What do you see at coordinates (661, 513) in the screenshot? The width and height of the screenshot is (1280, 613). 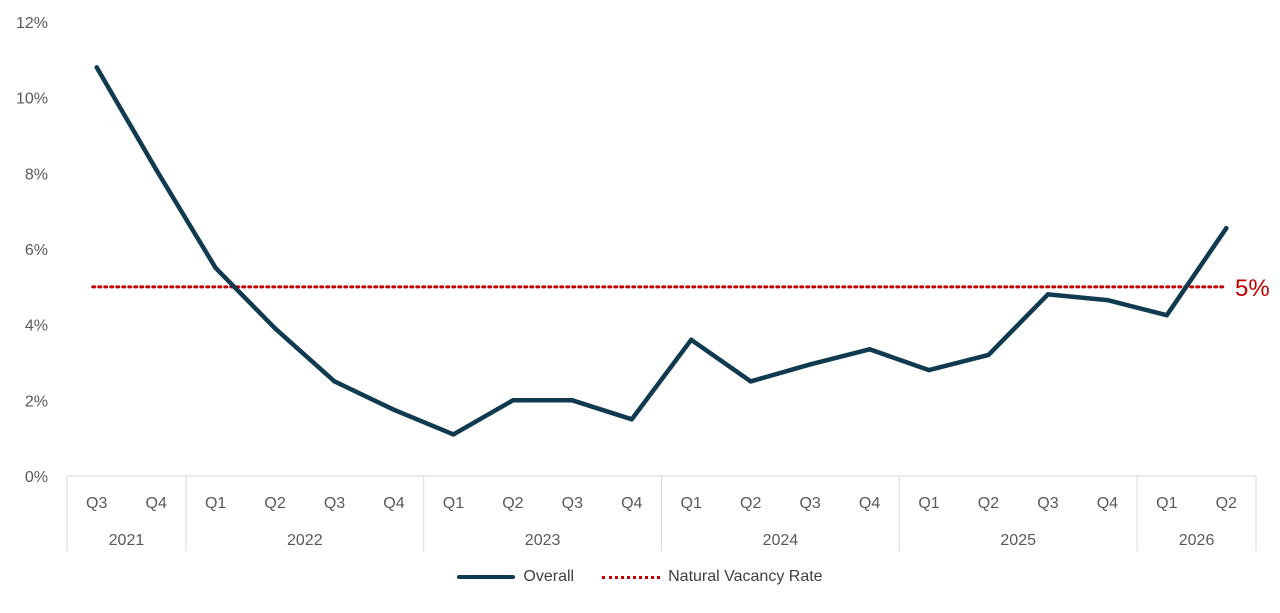 I see `category-axis-frame` at bounding box center [661, 513].